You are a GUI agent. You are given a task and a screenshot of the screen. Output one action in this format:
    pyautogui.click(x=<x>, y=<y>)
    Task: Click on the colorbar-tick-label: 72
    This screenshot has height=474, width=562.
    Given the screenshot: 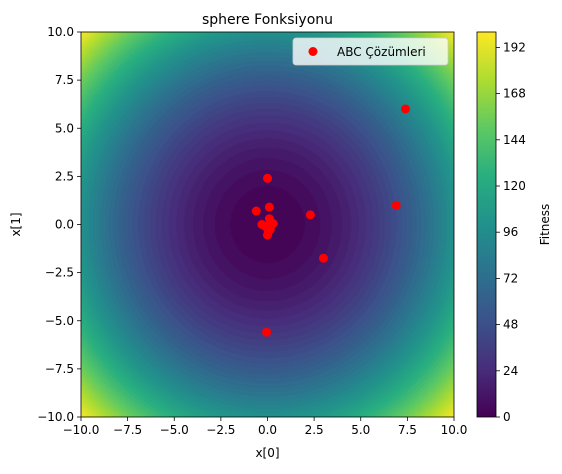 What is the action you would take?
    pyautogui.click(x=510, y=278)
    